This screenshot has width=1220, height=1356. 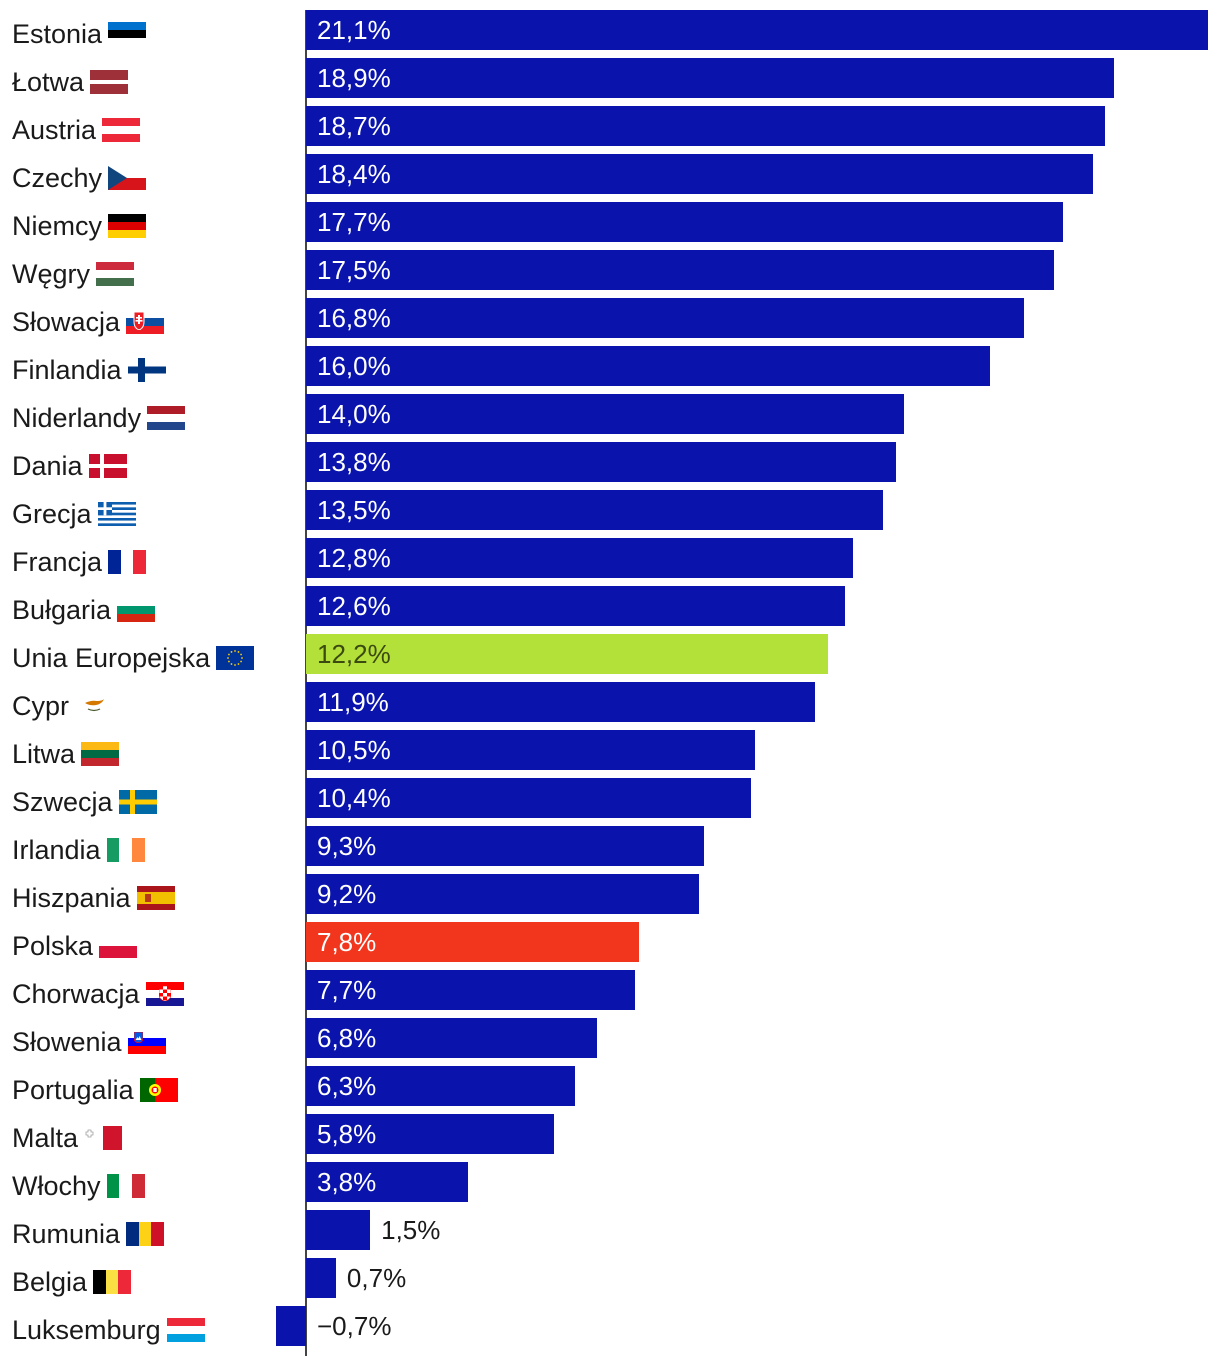 I want to click on category-label: Niderlandy, so click(x=99, y=418).